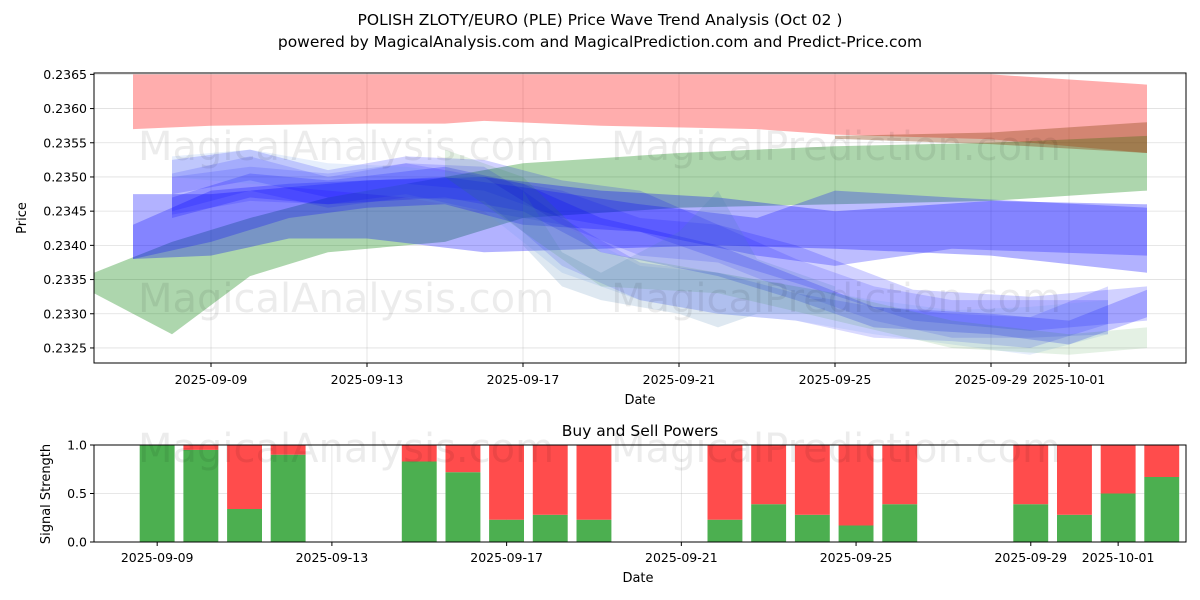 This screenshot has height=600, width=1200. What do you see at coordinates (681, 557) in the screenshot?
I see `signal-x-tick-label: 2025-09-21` at bounding box center [681, 557].